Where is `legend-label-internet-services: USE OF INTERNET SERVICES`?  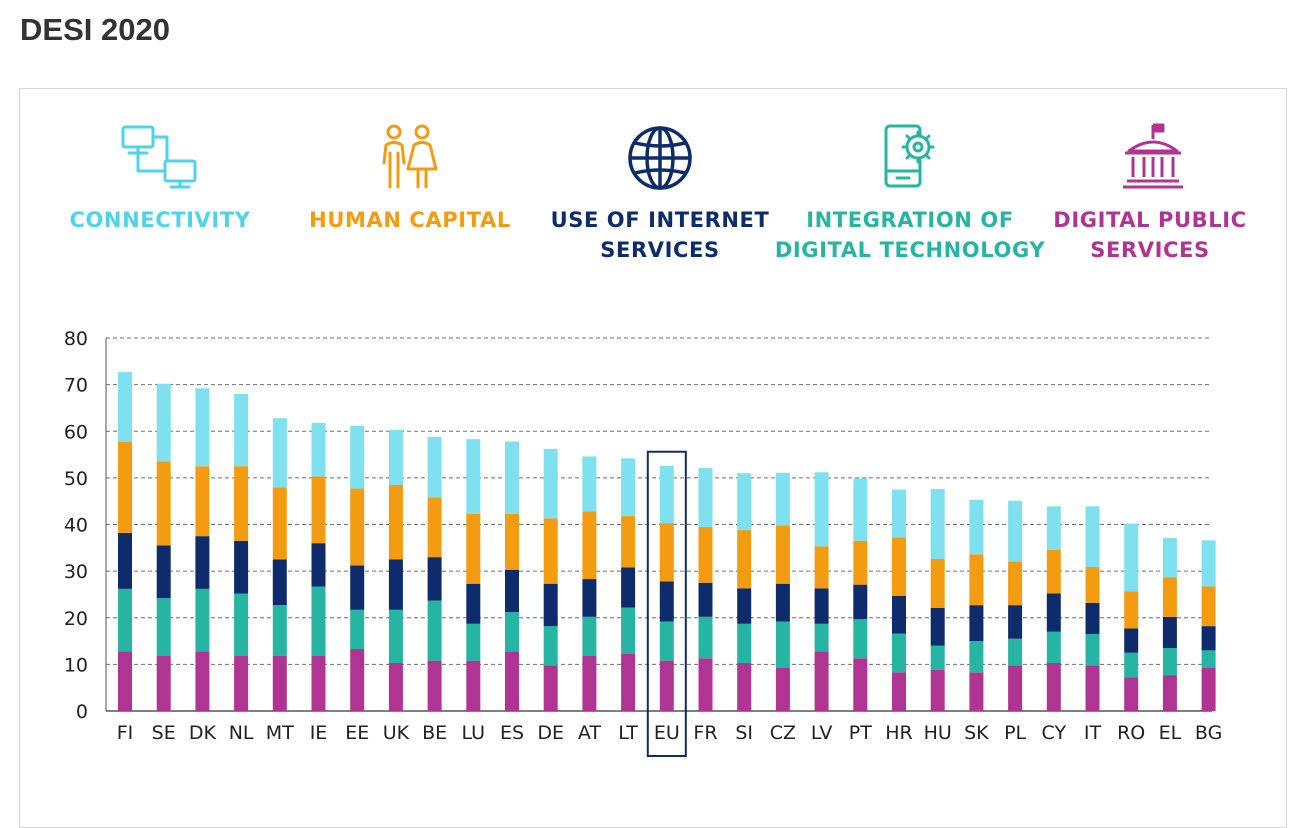
legend-label-internet-services: USE OF INTERNET SERVICES is located at coordinates (660, 235).